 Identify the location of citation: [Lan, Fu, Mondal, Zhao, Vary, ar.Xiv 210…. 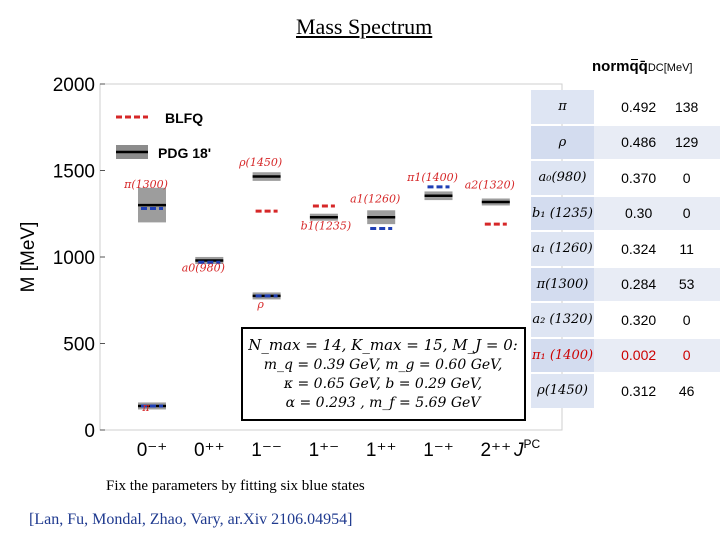
(191, 519).